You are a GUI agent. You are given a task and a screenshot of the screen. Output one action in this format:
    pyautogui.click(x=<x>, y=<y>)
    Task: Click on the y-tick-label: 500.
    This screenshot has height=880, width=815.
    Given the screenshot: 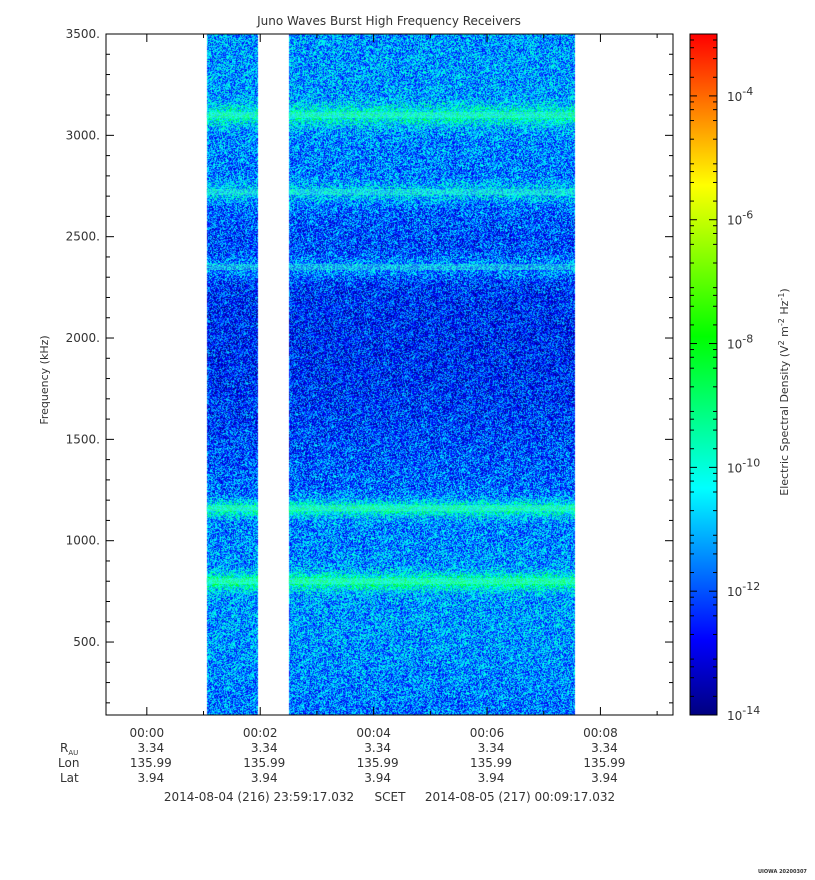 What is the action you would take?
    pyautogui.click(x=86, y=642)
    